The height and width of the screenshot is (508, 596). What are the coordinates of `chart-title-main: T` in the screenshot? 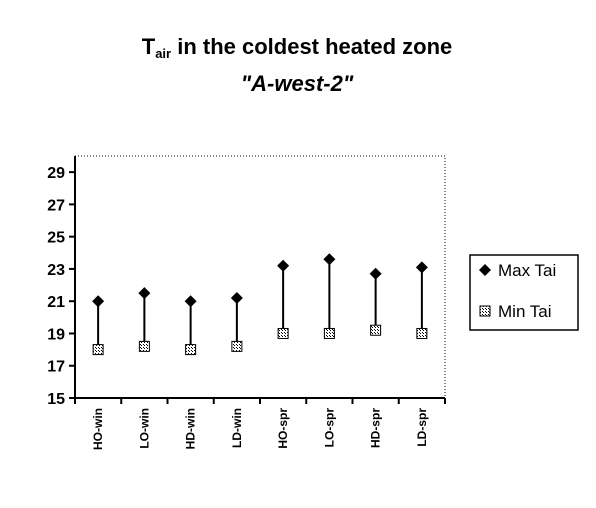 It's located at (149, 46).